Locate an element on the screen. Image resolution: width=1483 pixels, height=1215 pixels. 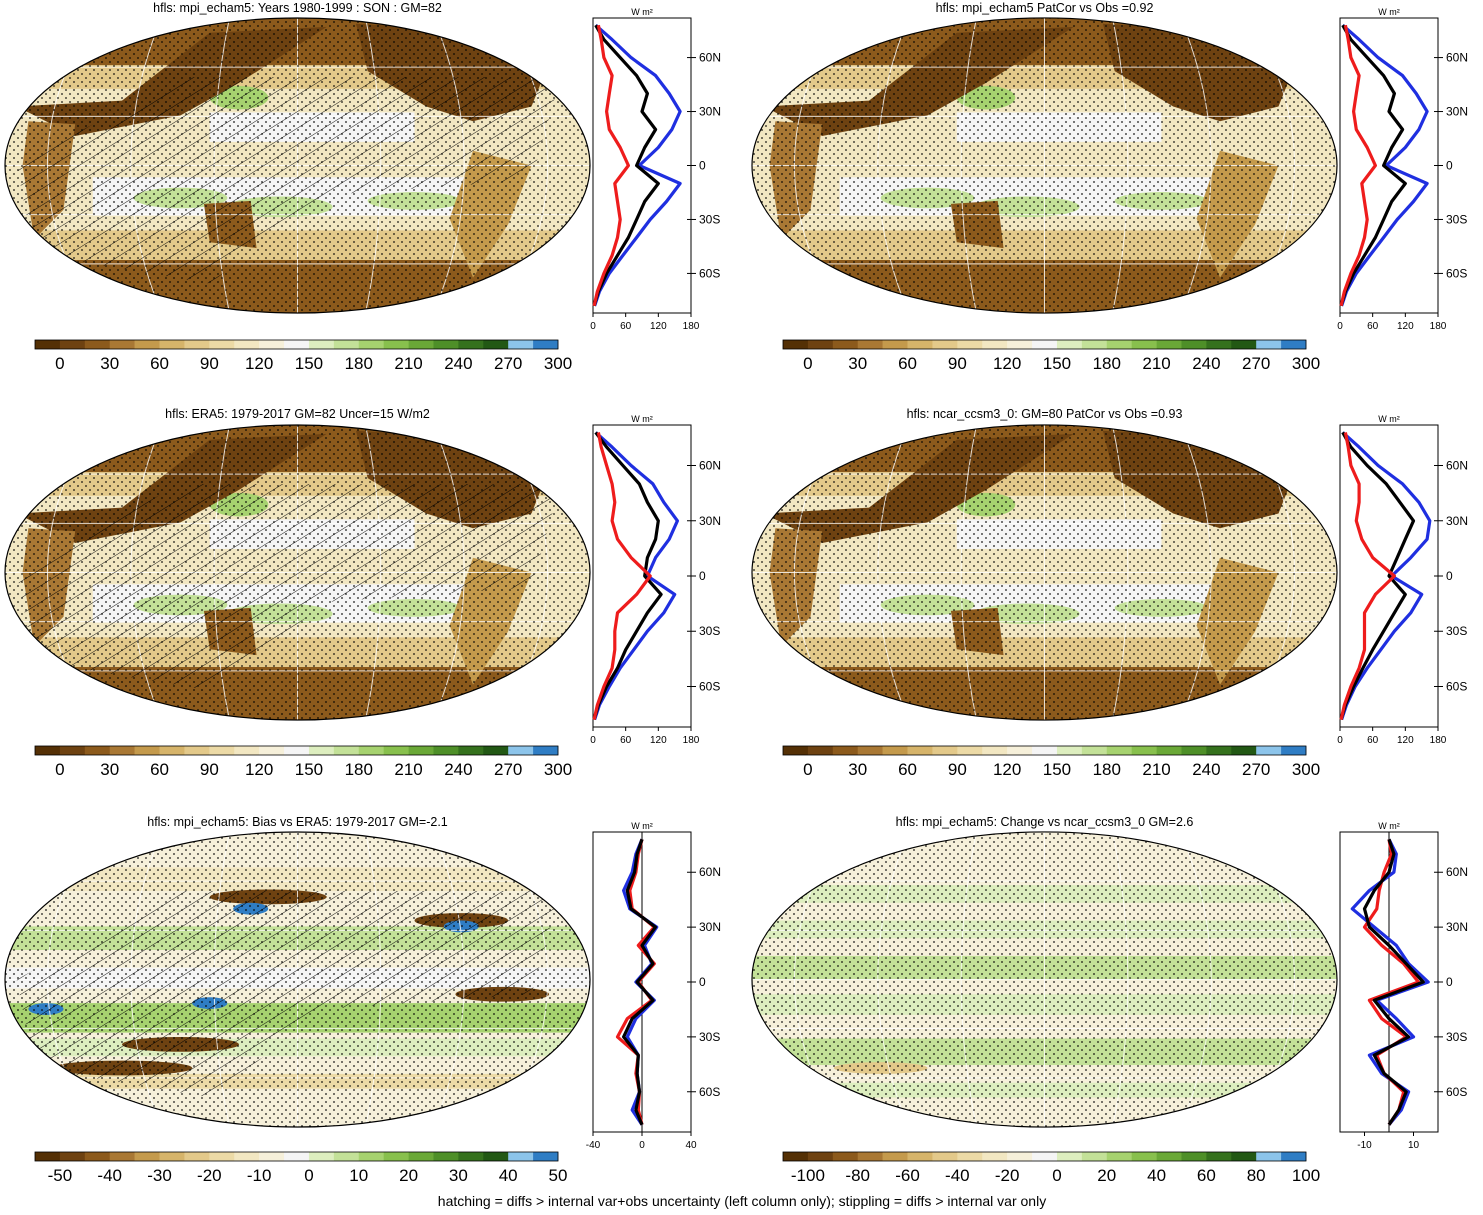
colorbar-label: 240 is located at coordinates (1206, 363).